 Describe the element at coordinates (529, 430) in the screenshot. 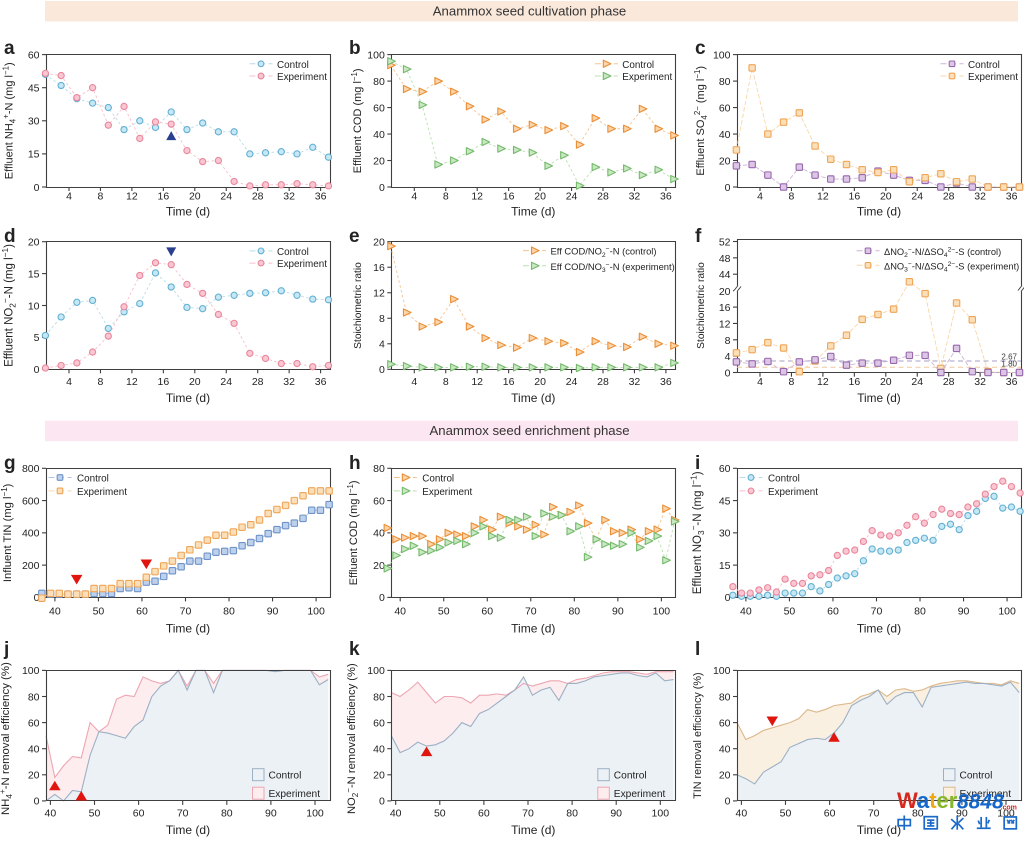

I see `svg-text: Anammox seed enrichment phase` at that location.